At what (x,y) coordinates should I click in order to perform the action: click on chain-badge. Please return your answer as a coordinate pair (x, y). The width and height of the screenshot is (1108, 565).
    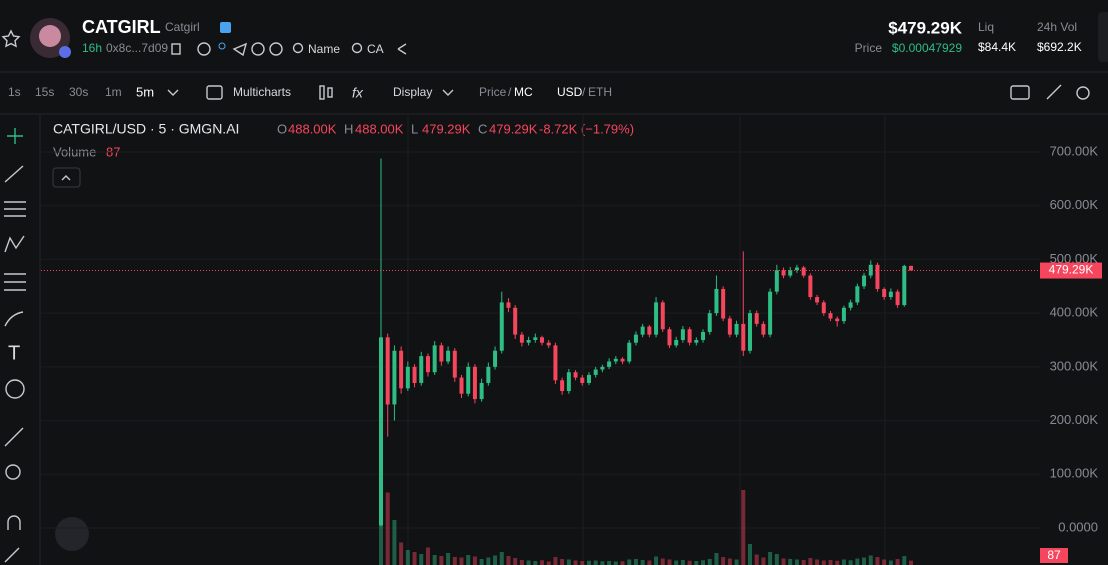
    Looking at the image, I should click on (65, 52).